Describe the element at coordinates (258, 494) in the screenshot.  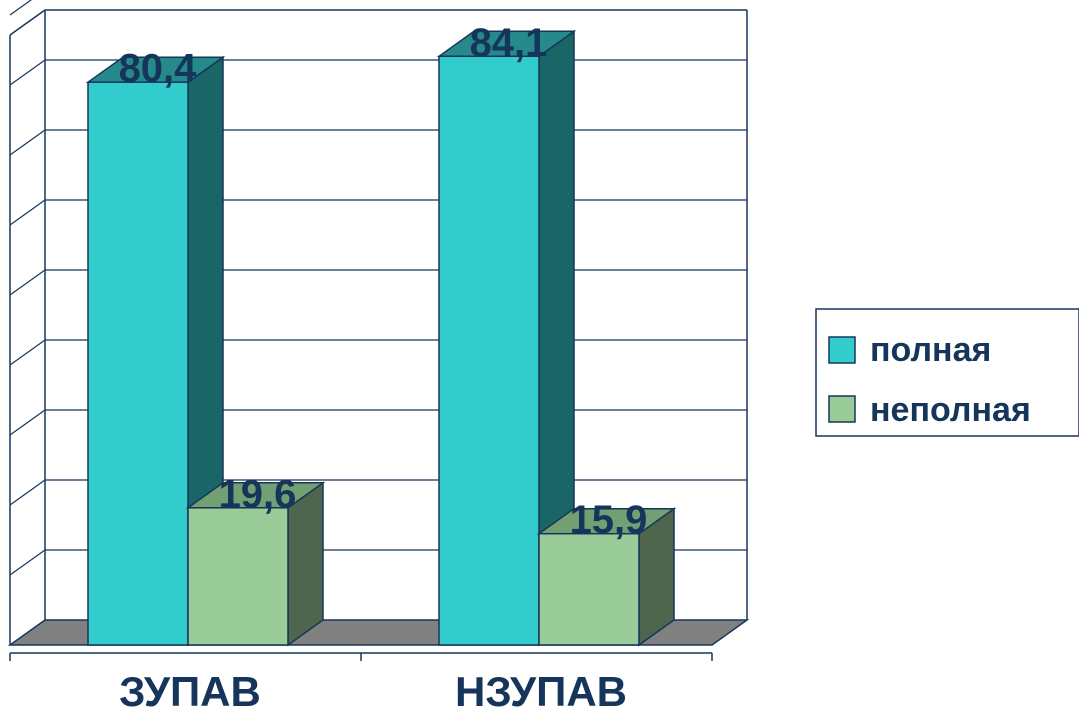
I see `data-label: 19,6` at that location.